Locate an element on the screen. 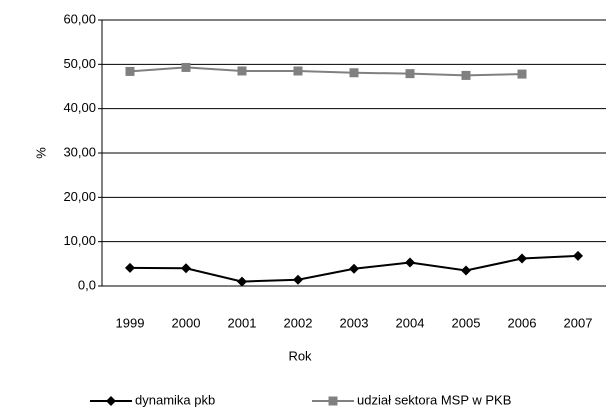 The height and width of the screenshot is (413, 609). y-tick-label: 40,00 is located at coordinates (79, 107).